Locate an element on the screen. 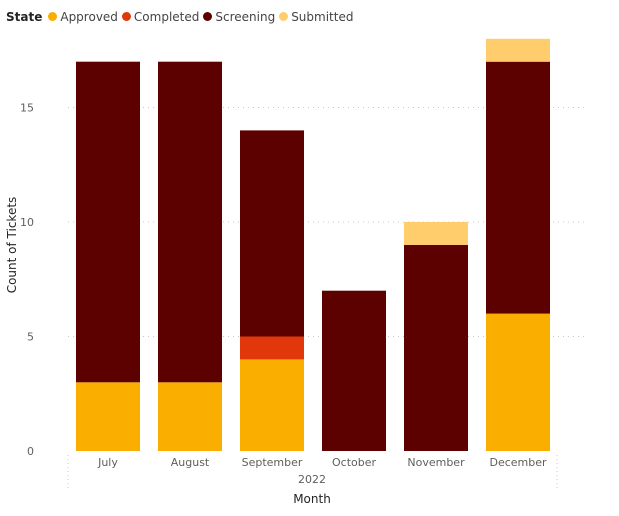 The height and width of the screenshot is (516, 619). y-tick-label: 15 is located at coordinates (27, 108).